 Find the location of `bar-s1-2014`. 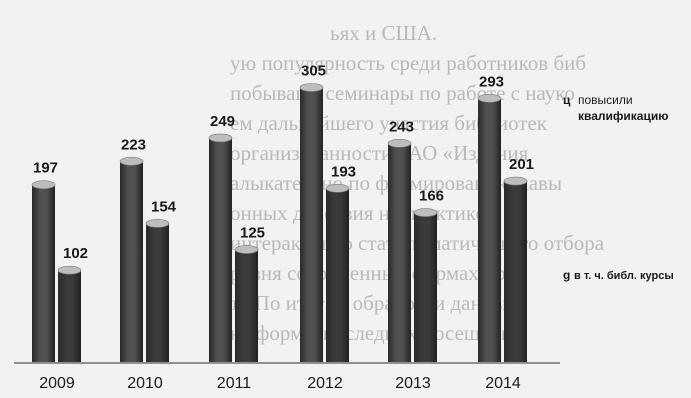

bar-s1-2014 is located at coordinates (489, 230).